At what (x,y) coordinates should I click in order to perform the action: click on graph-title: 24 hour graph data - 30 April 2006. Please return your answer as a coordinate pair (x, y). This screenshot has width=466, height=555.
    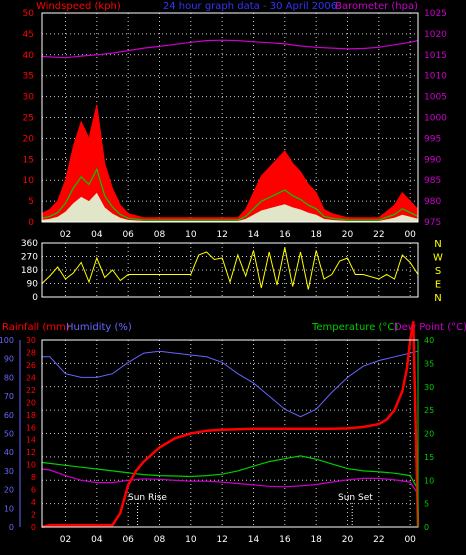
    Looking at the image, I should click on (250, 6).